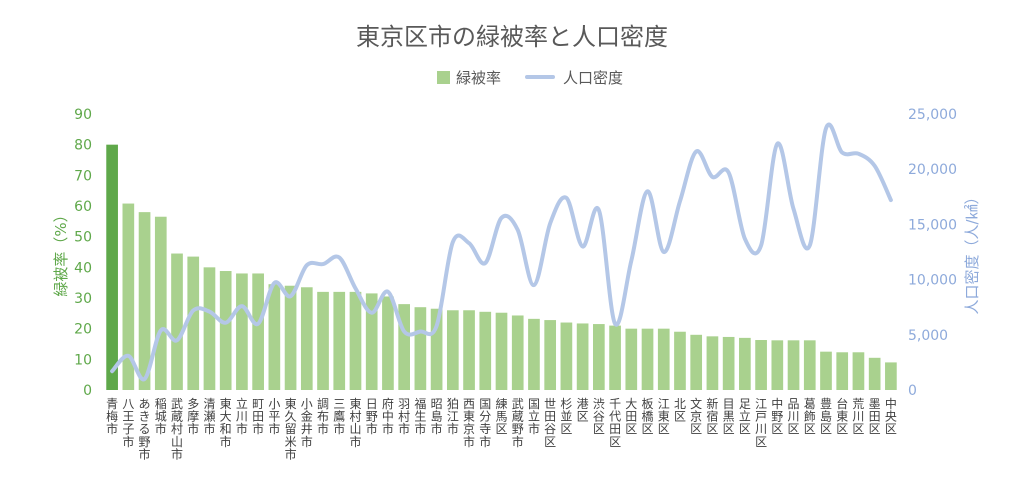 The width and height of the screenshot is (1024, 488). What do you see at coordinates (631, 416) in the screenshot?
I see `category-label: 大田区` at bounding box center [631, 416].